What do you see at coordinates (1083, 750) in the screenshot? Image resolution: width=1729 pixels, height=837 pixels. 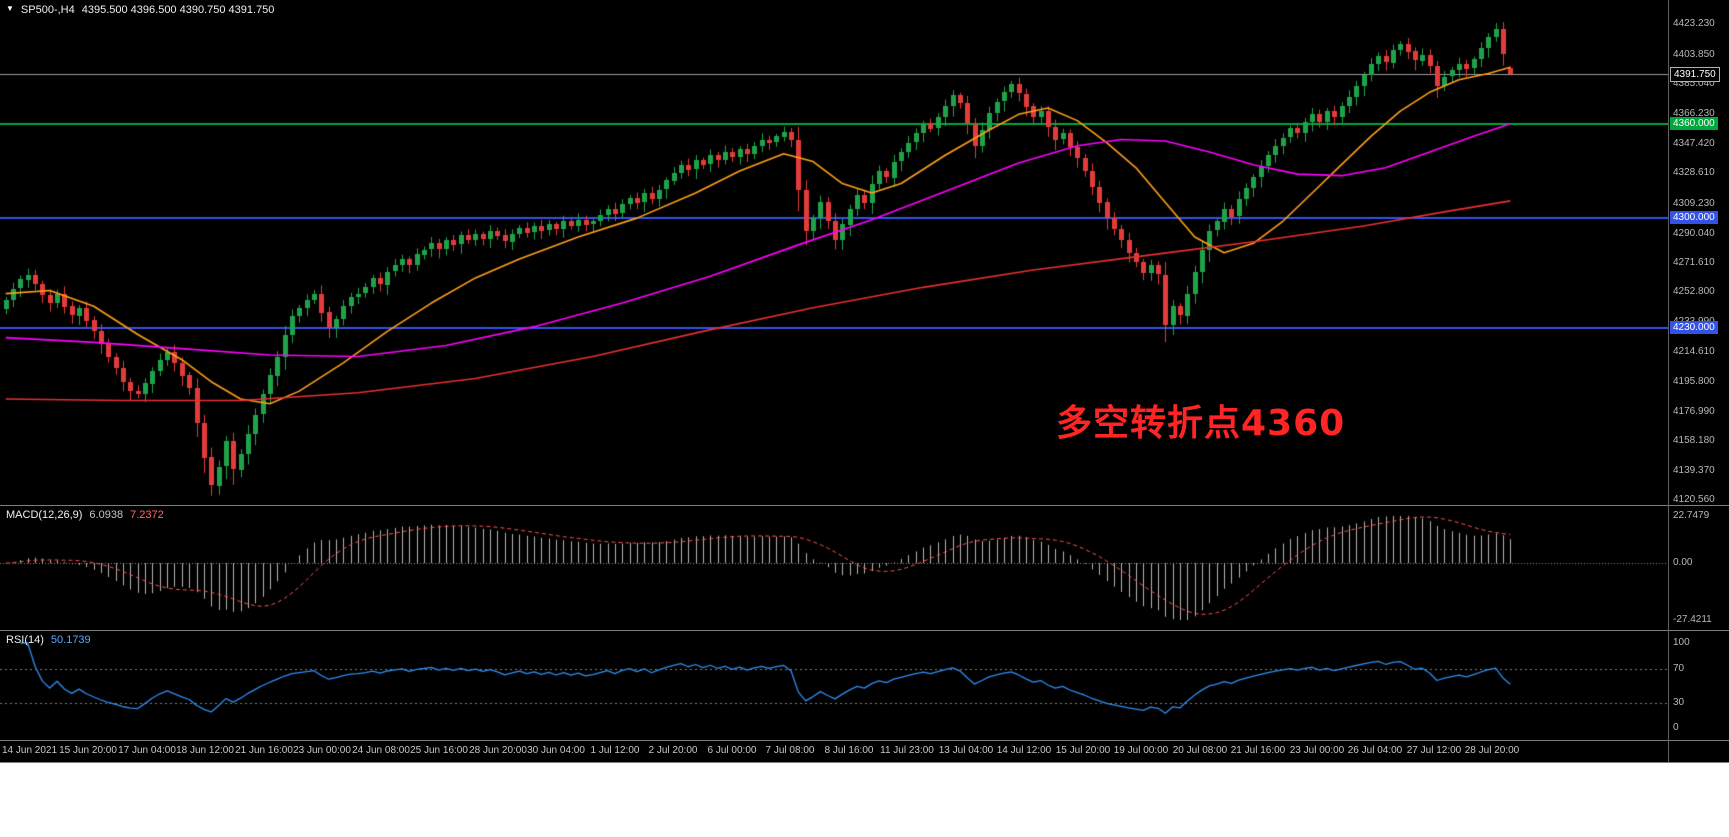 I see `time-axis-label: 15 Jul 20:00` at bounding box center [1083, 750].